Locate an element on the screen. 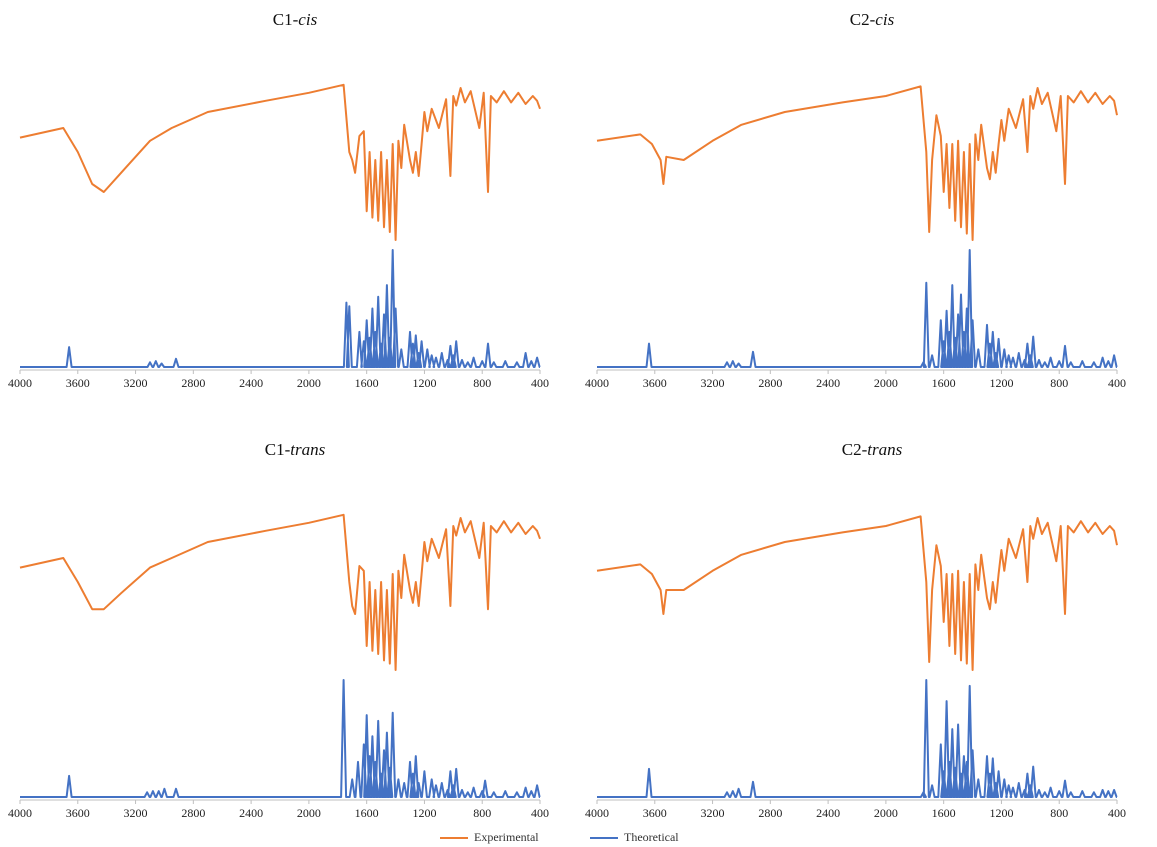  chart-title: C1-cis is located at coordinates (295, 20).